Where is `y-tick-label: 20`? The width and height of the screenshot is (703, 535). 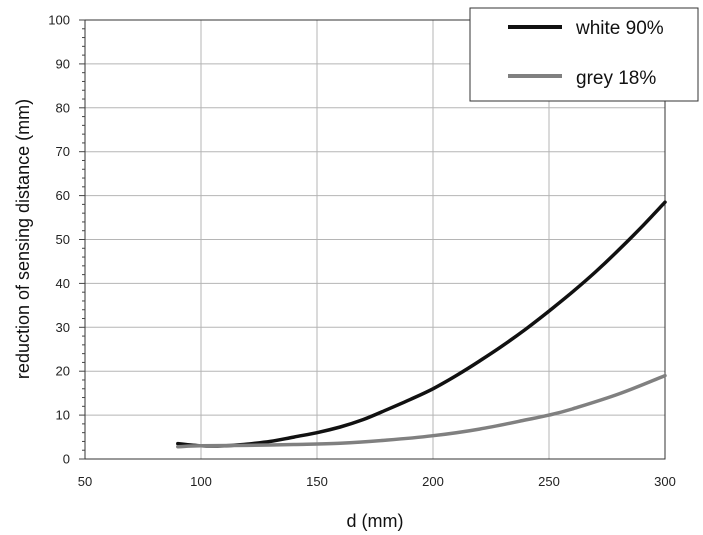
y-tick-label: 20 is located at coordinates (63, 371).